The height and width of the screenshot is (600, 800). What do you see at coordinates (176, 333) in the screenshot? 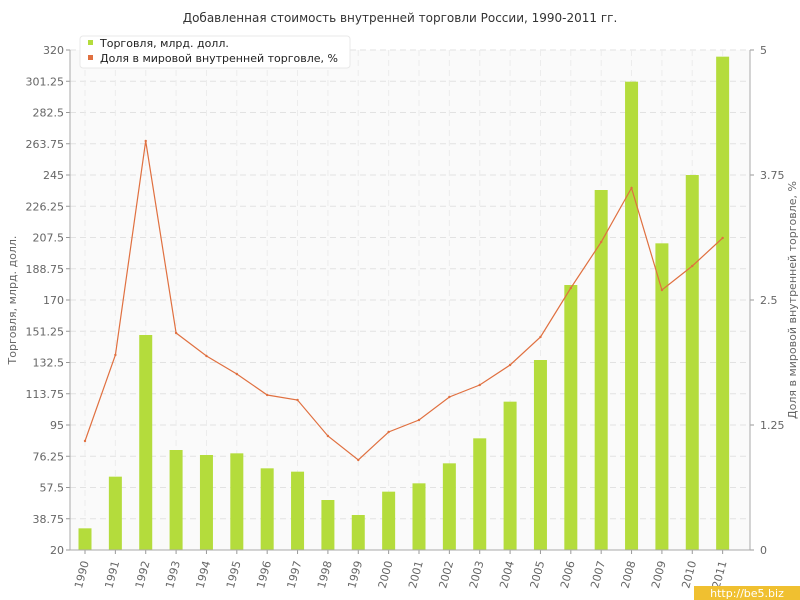
I see `line-point-1993` at bounding box center [176, 333].